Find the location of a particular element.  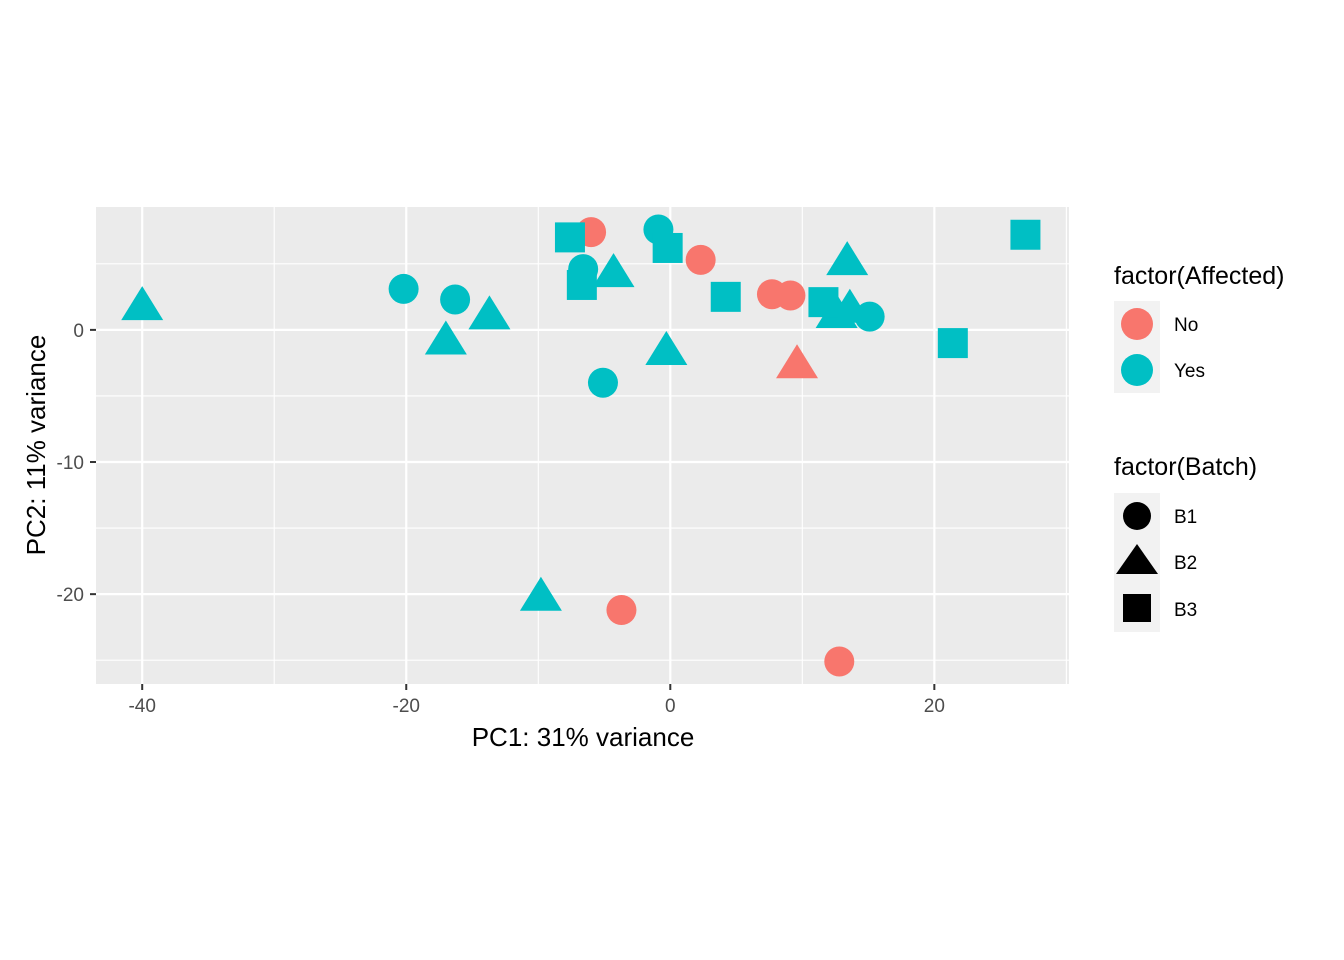

x-axis-ticks: -40 -20 0 20 is located at coordinates (536, 700).